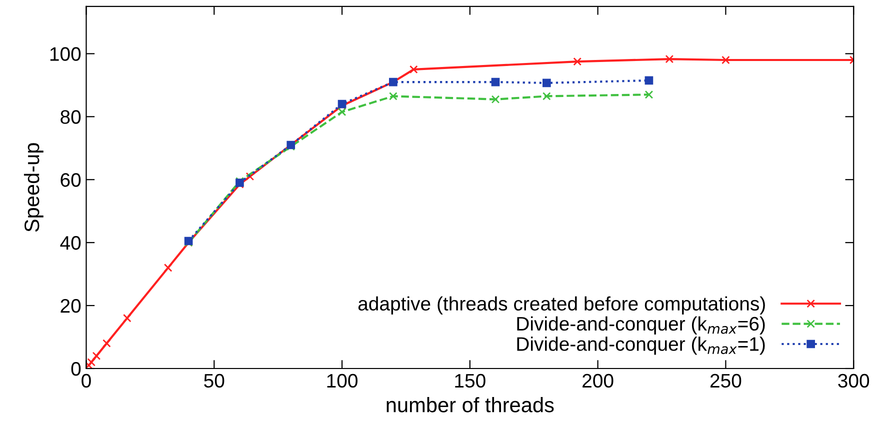 This screenshot has height=431, width=880. I want to click on y-tick-label: 40, so click(70, 243).